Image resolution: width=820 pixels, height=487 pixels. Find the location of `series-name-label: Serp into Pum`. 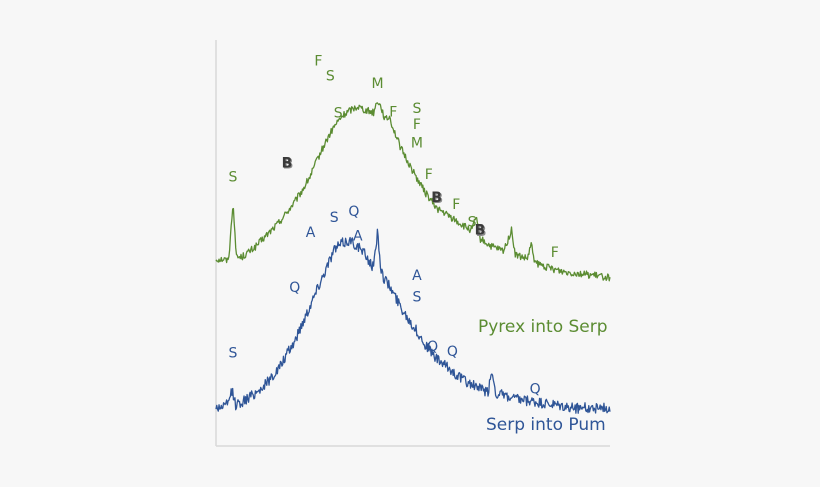

series-name-label: Serp into Pum is located at coordinates (546, 425).